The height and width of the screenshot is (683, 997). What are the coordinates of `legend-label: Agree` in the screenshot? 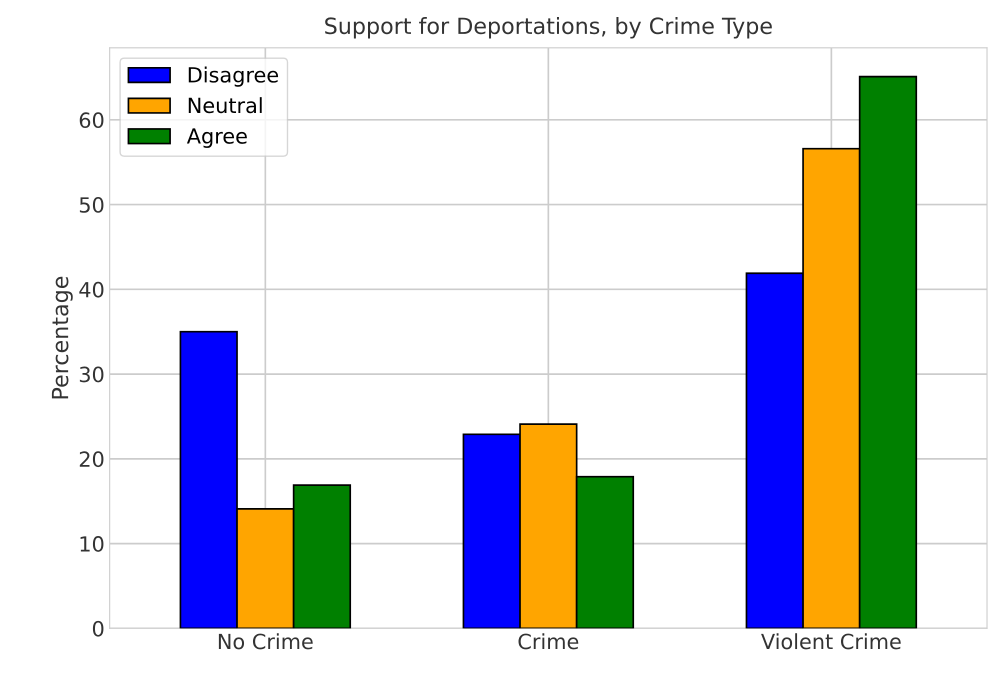 It's located at (216, 138).